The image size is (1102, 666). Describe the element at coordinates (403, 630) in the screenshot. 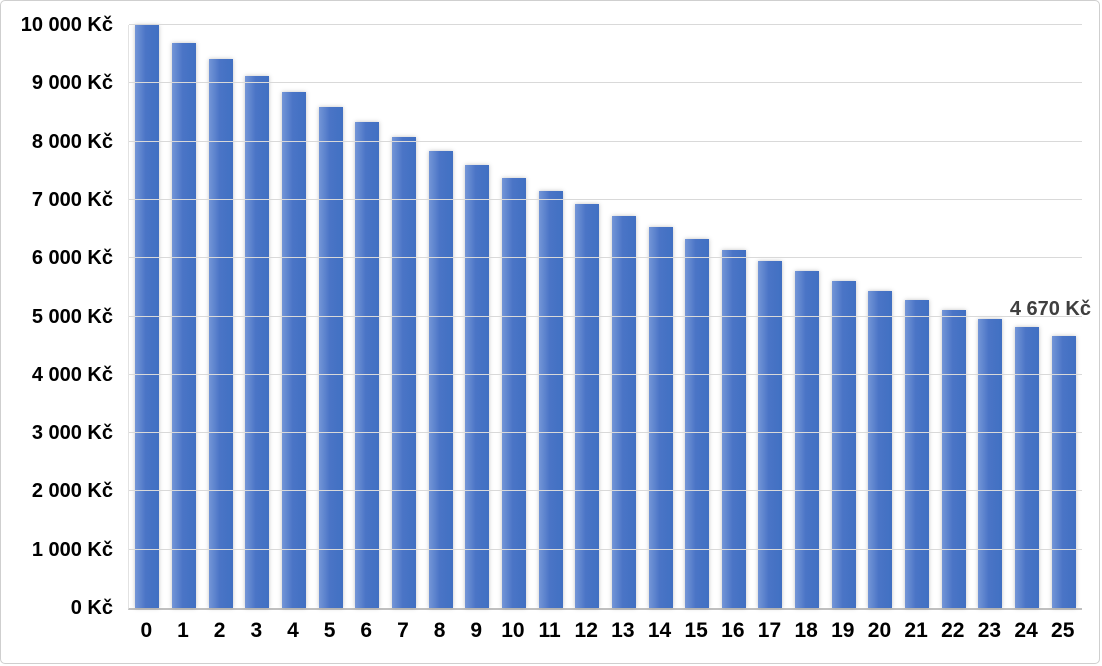

I see `x-tick-label: 7` at that location.